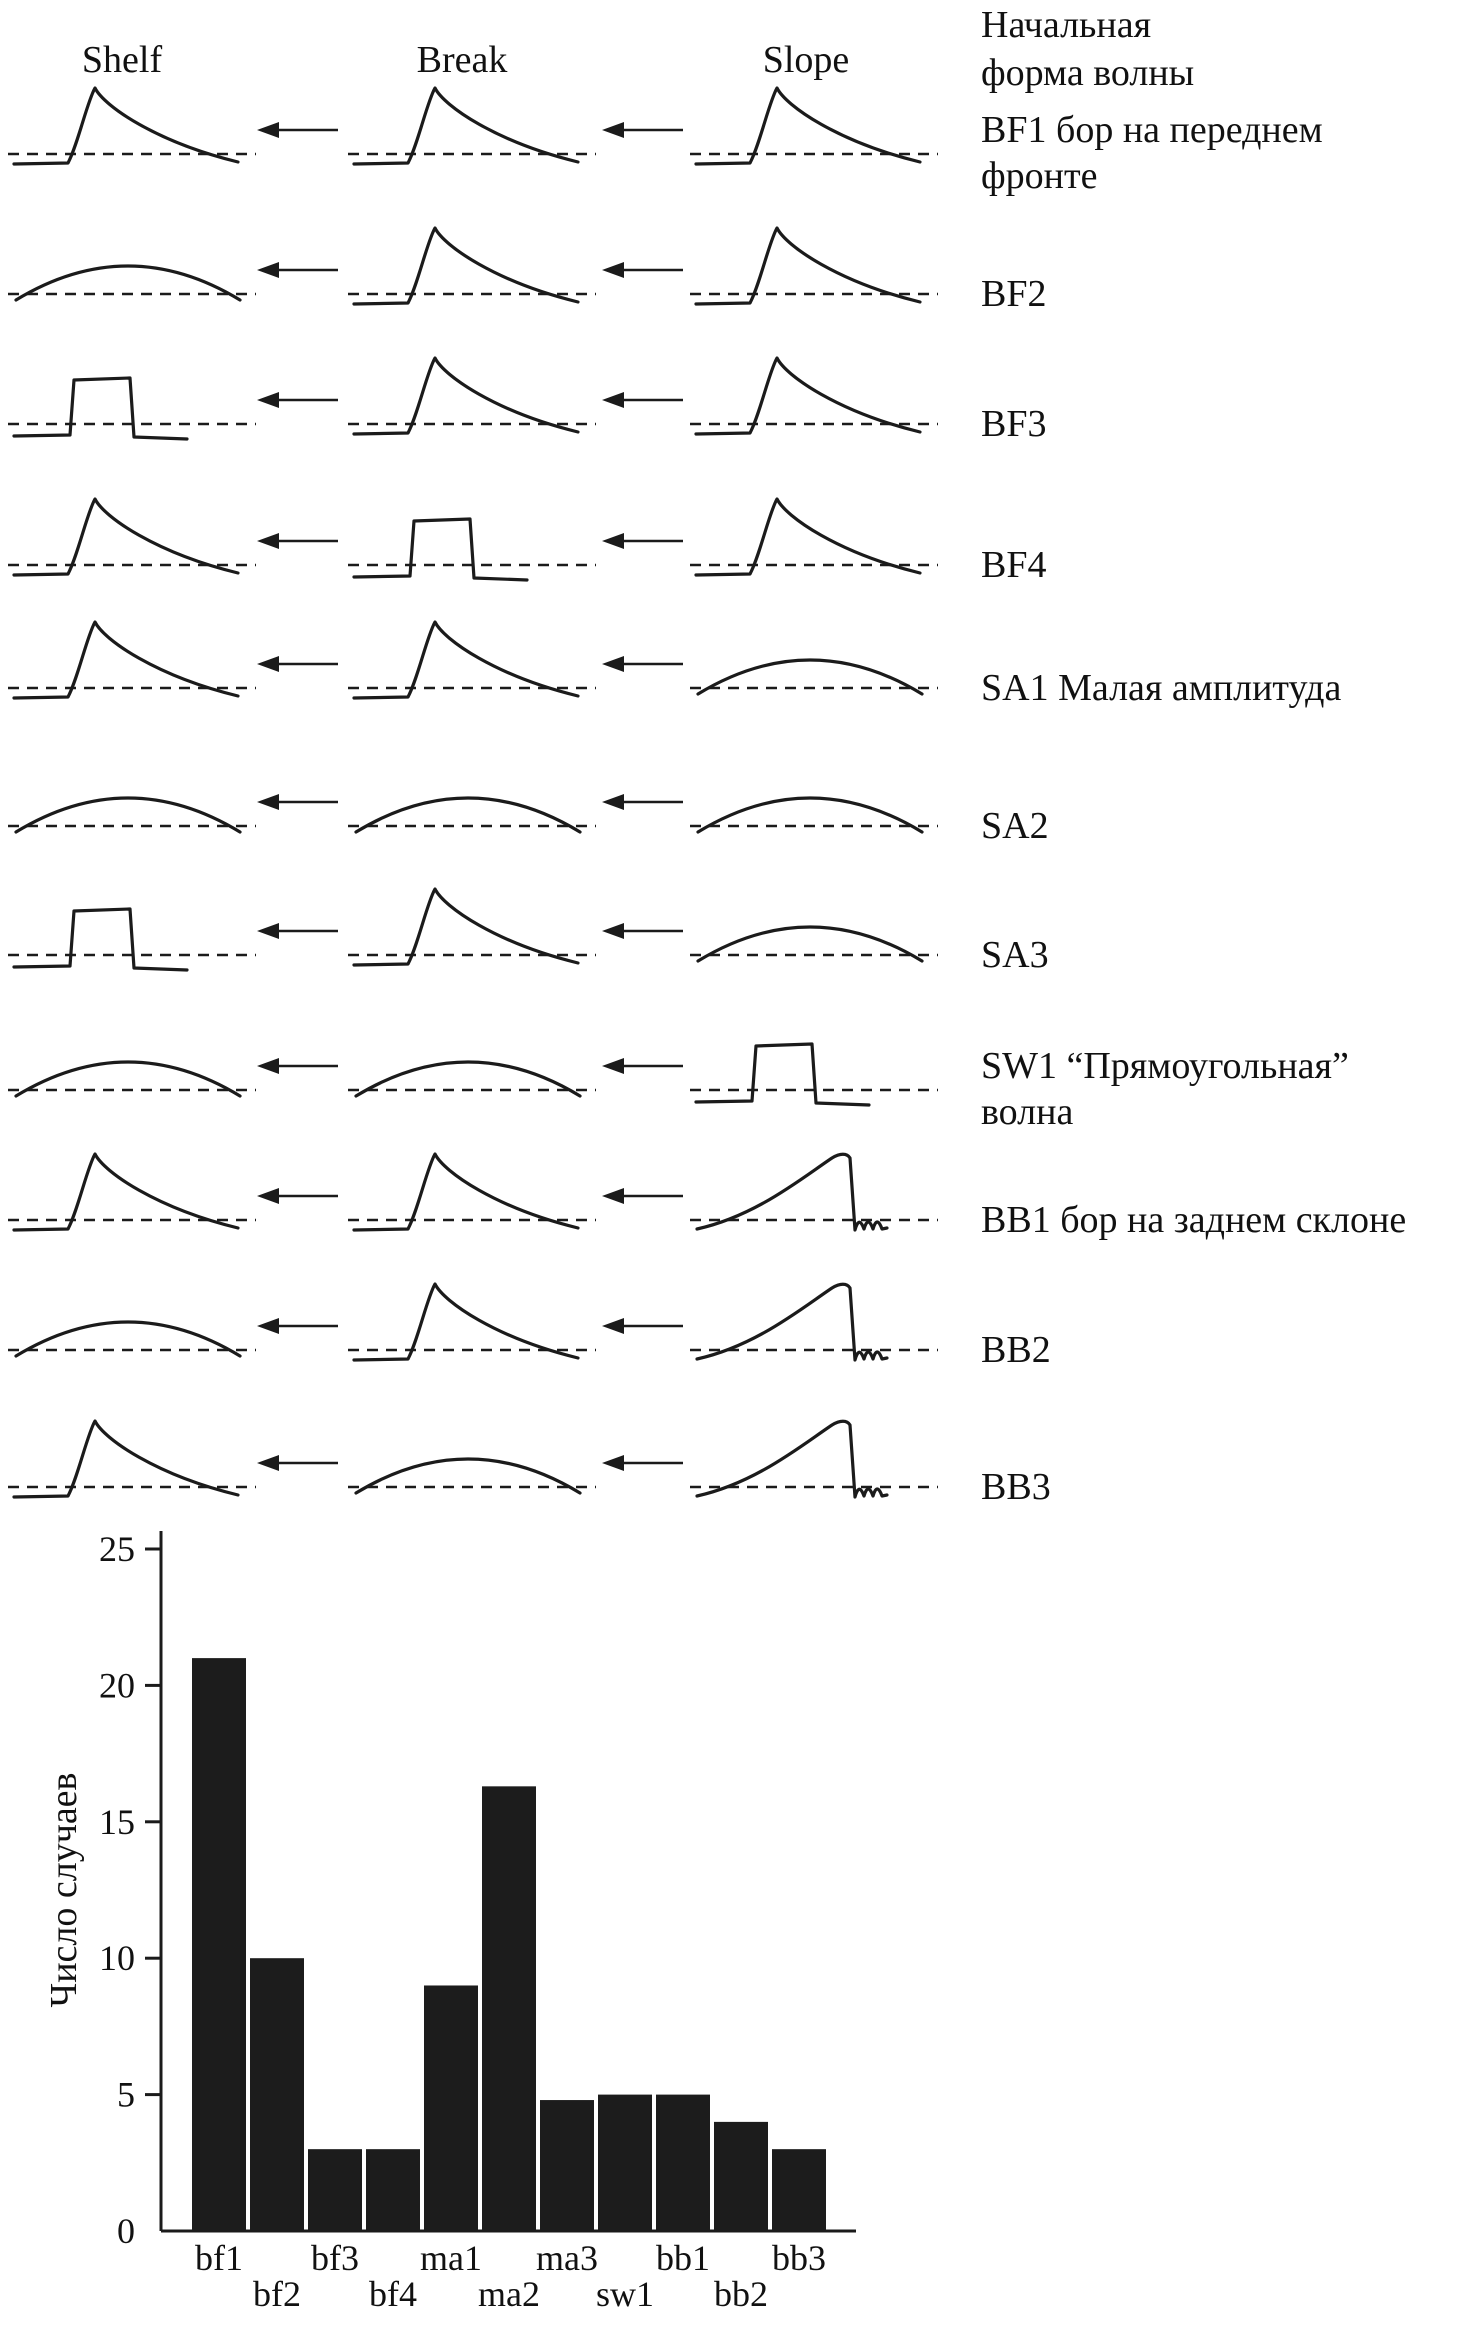 The height and width of the screenshot is (2332, 1472). I want to click on wave-row: BF4, so click(527, 541).